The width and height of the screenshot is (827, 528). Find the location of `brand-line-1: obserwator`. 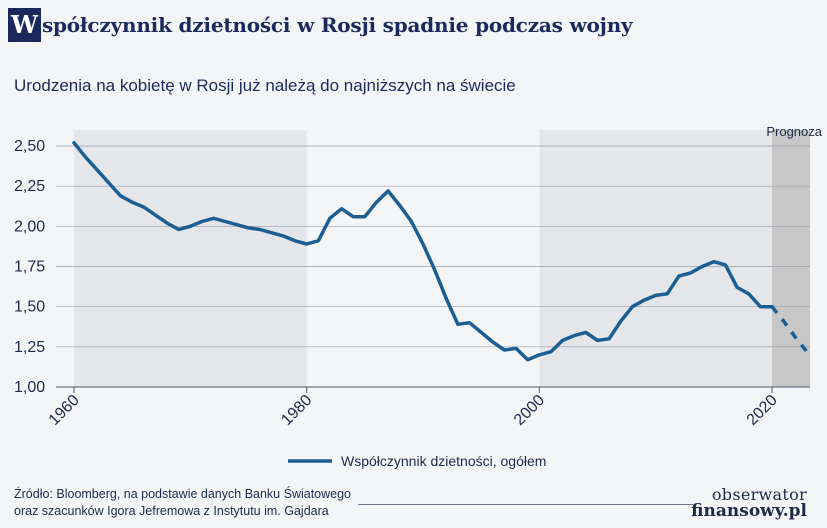

brand-line-1: obserwator is located at coordinates (759, 494).